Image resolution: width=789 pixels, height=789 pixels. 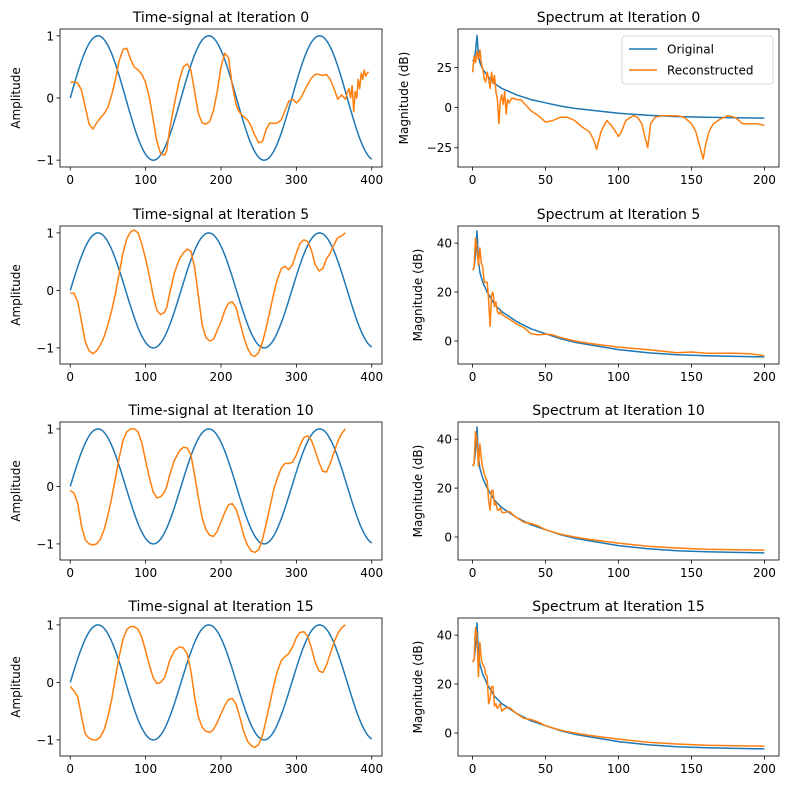 What do you see at coordinates (220, 411) in the screenshot?
I see `subplot-title: Time-signal at Iteration 10` at bounding box center [220, 411].